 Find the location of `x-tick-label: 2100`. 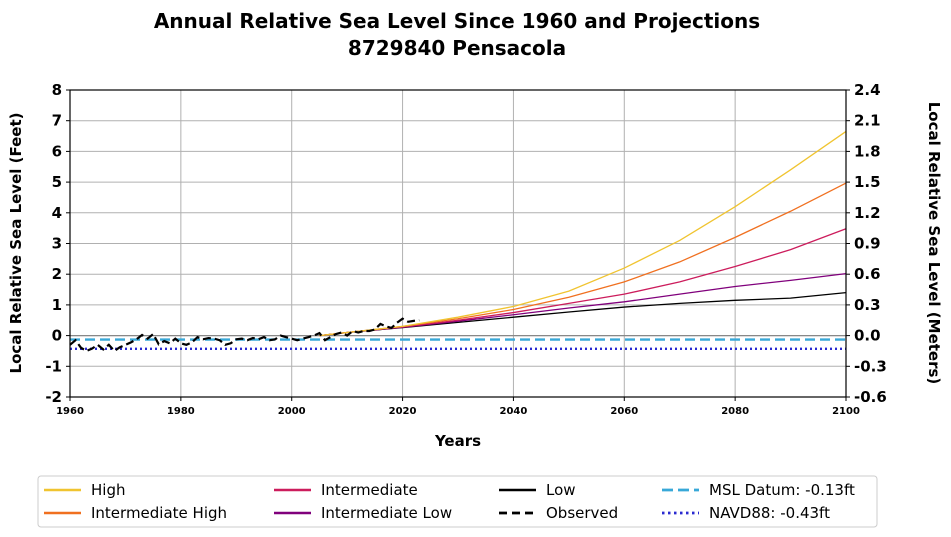

x-tick-label: 2100 is located at coordinates (846, 411).